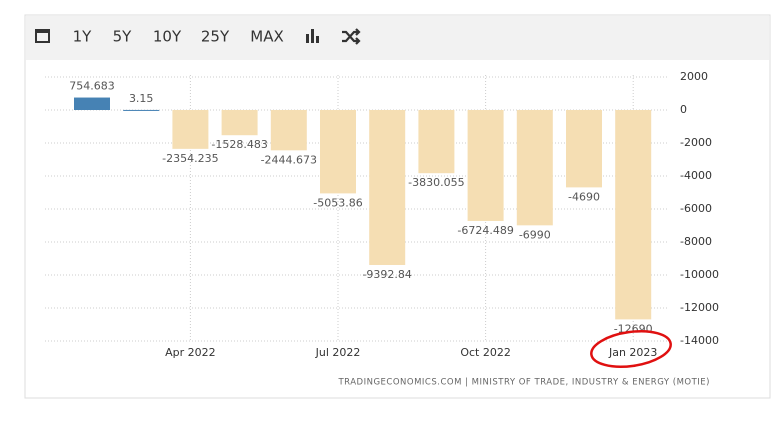  I want to click on y-tick-label: 2000, so click(694, 76).